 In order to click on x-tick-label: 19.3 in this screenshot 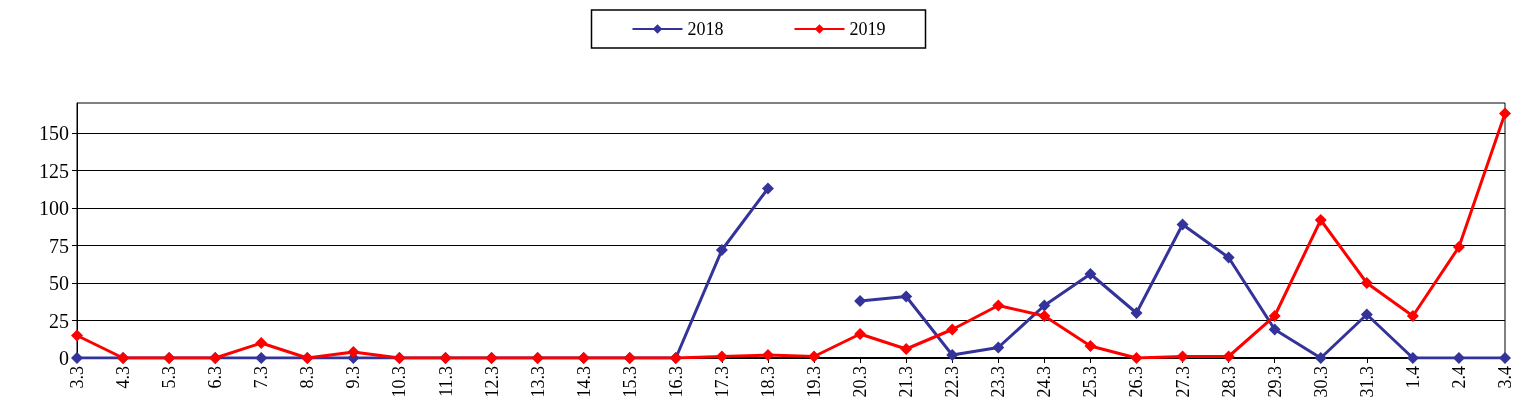, I will do `click(814, 382)`.